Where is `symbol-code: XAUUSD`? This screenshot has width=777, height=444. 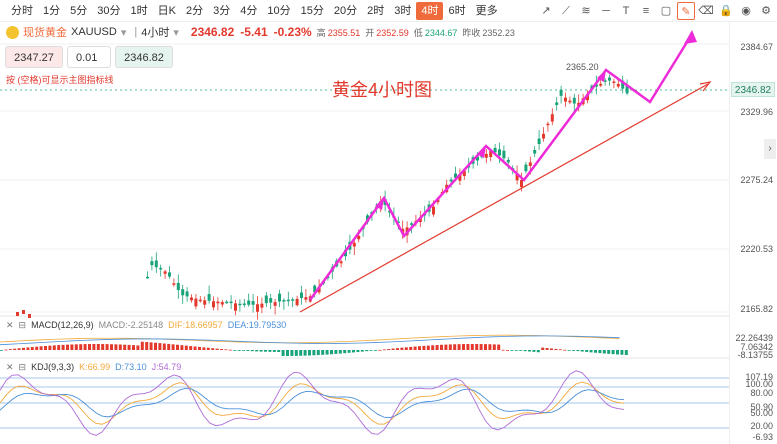 symbol-code: XAUUSD is located at coordinates (94, 32).